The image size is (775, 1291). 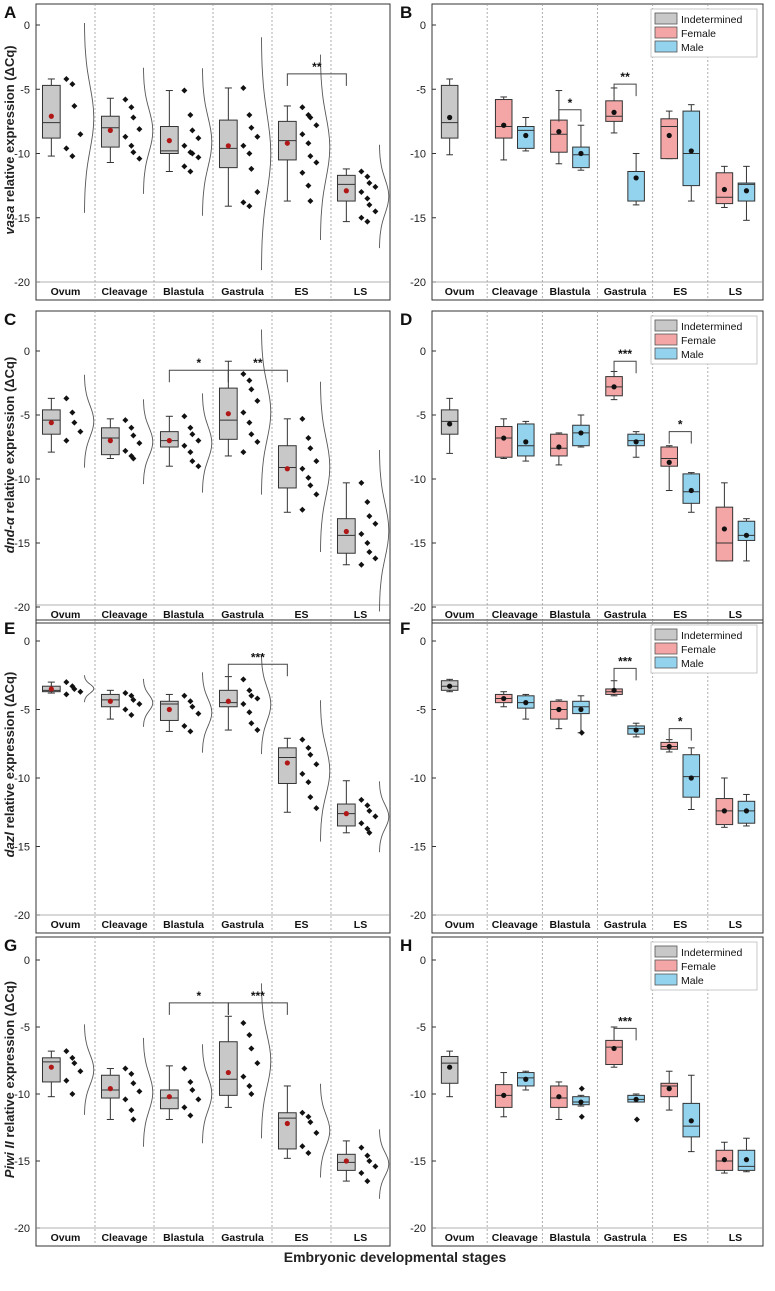 What do you see at coordinates (301, 615) in the screenshot?
I see `x-tick-label: ES` at bounding box center [301, 615].